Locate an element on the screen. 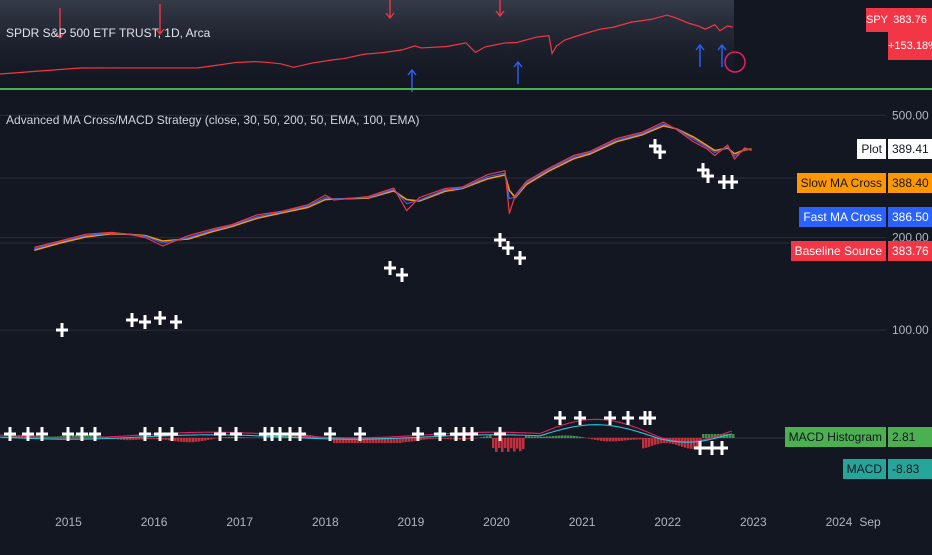 Image resolution: width=932 pixels, height=555 pixels. legend-label: Fast MA Cross is located at coordinates (842, 217).